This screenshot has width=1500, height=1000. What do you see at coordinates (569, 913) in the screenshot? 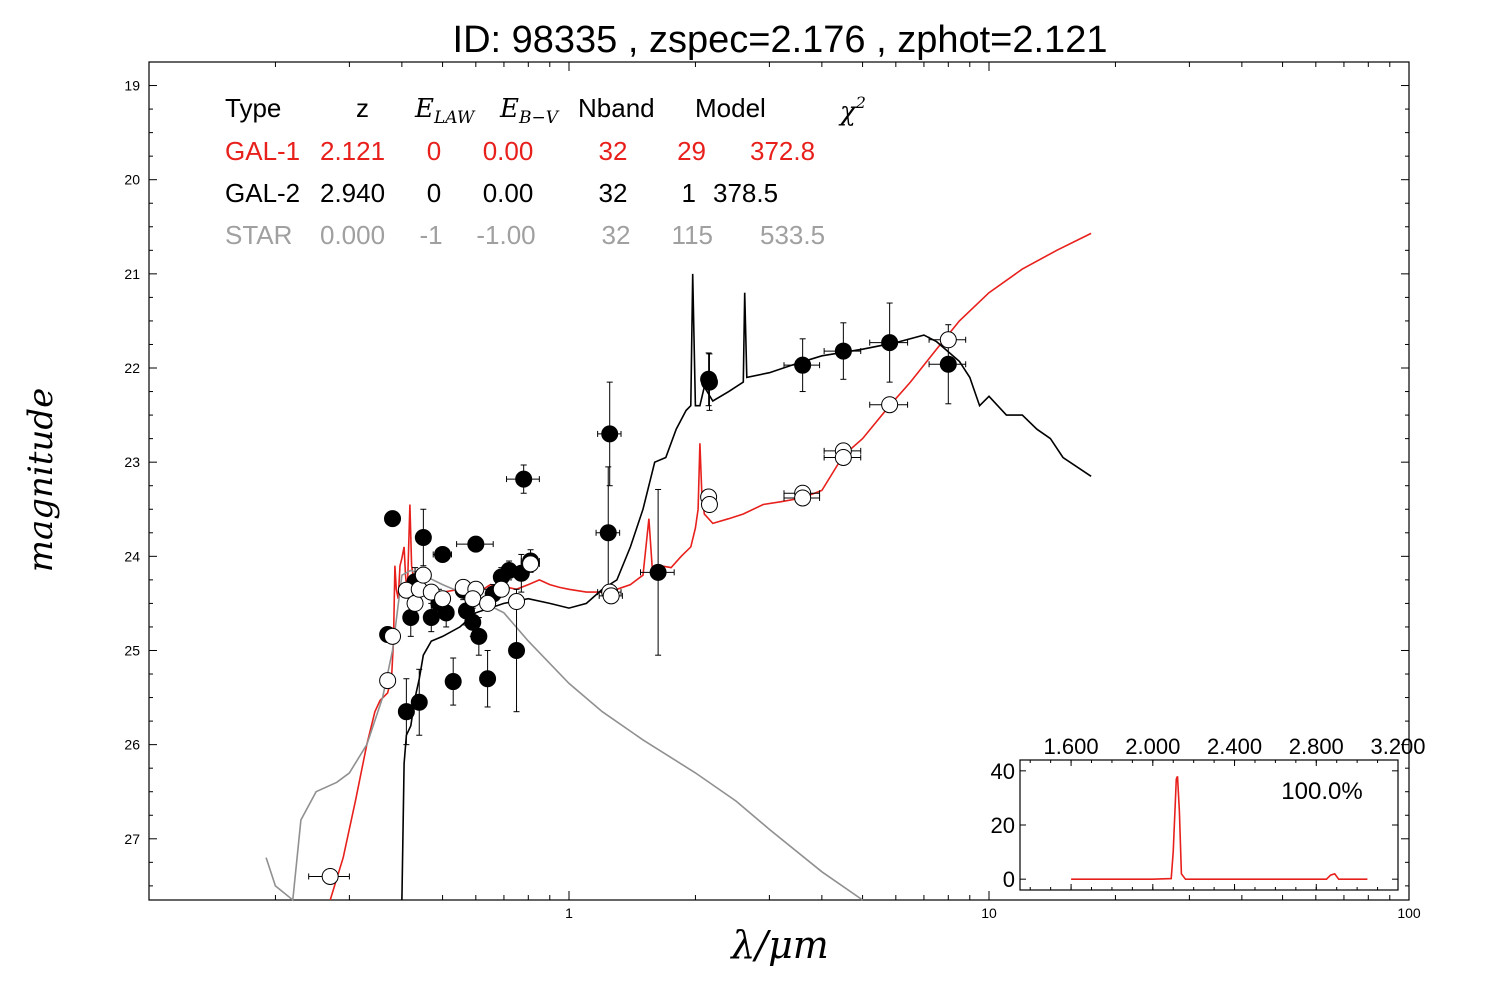
I see `x-tick-label: 1` at bounding box center [569, 913].